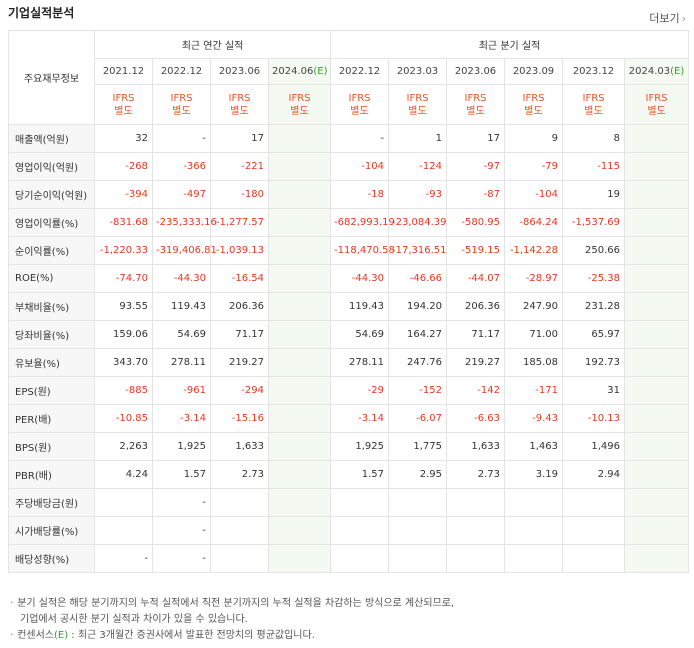 Image resolution: width=694 pixels, height=648 pixels. I want to click on chevron-right-icon: ›, so click(683, 18).